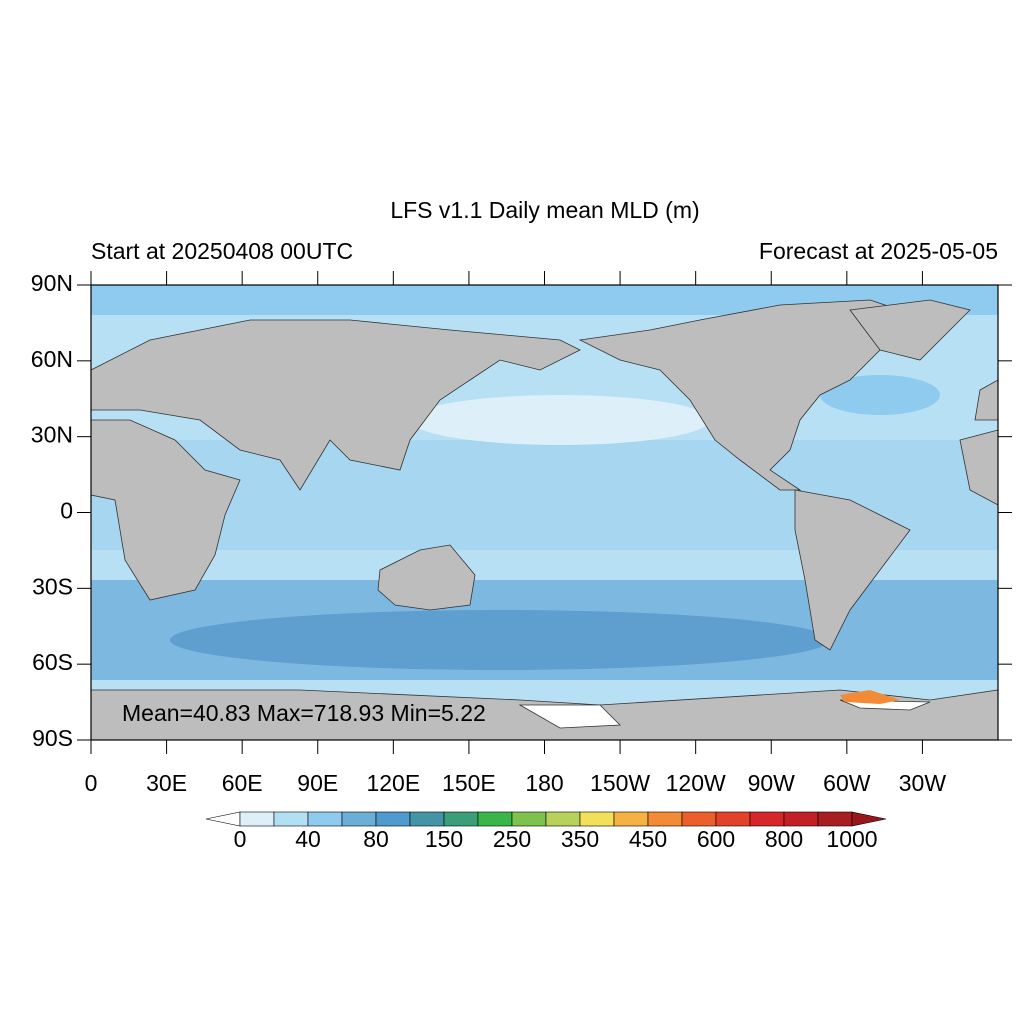 This screenshot has height=1029, width=1024. Describe the element at coordinates (52, 586) in the screenshot. I see `y-tick-label: 30S` at that location.